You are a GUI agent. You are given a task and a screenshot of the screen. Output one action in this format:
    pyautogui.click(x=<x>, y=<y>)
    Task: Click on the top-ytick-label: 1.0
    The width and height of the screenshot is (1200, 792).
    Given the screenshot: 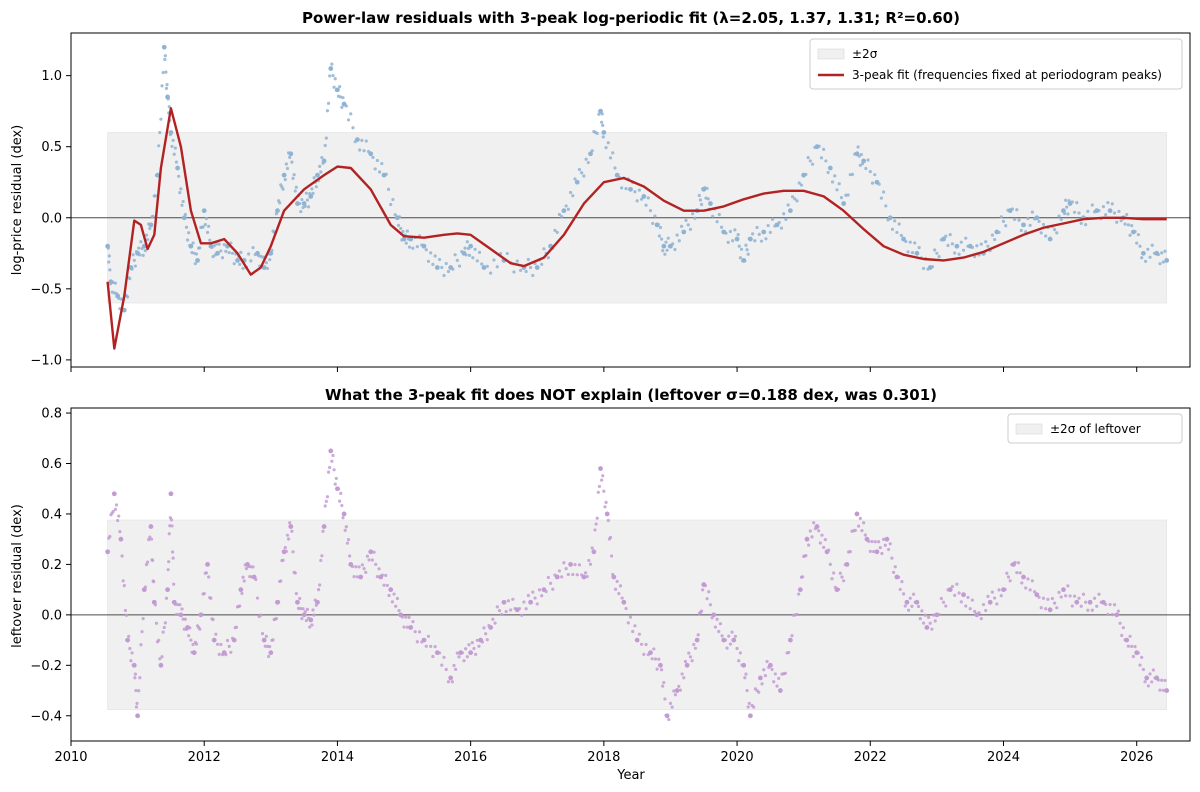 What is the action you would take?
    pyautogui.click(x=51, y=76)
    